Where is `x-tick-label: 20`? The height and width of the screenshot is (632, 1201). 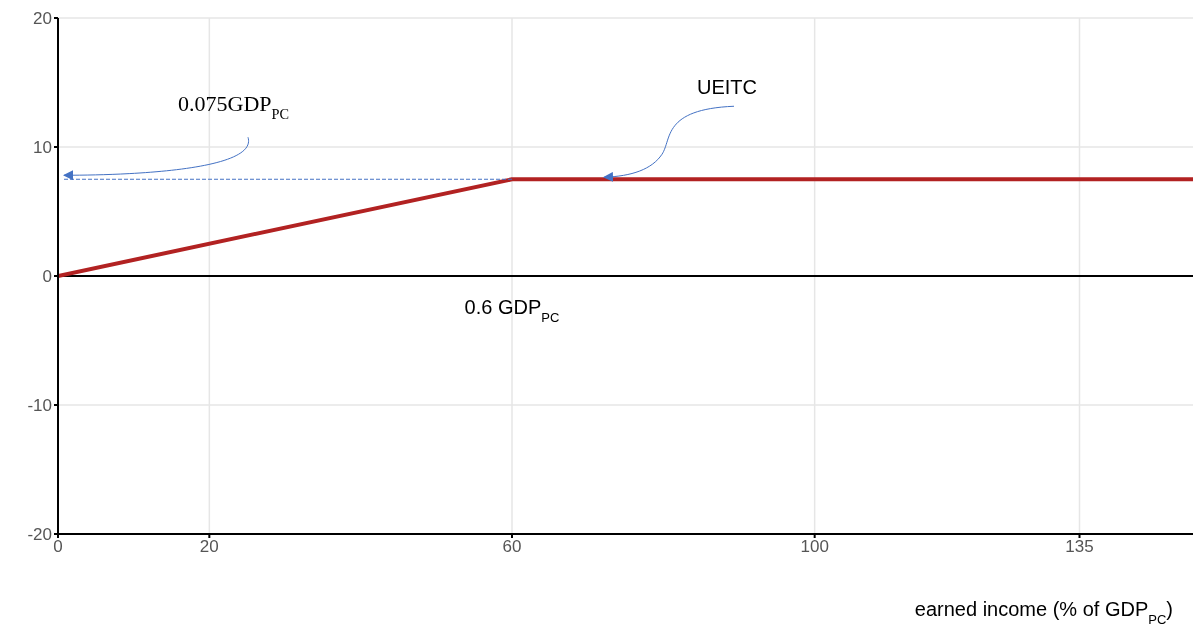 x-tick-label: 20 is located at coordinates (209, 547).